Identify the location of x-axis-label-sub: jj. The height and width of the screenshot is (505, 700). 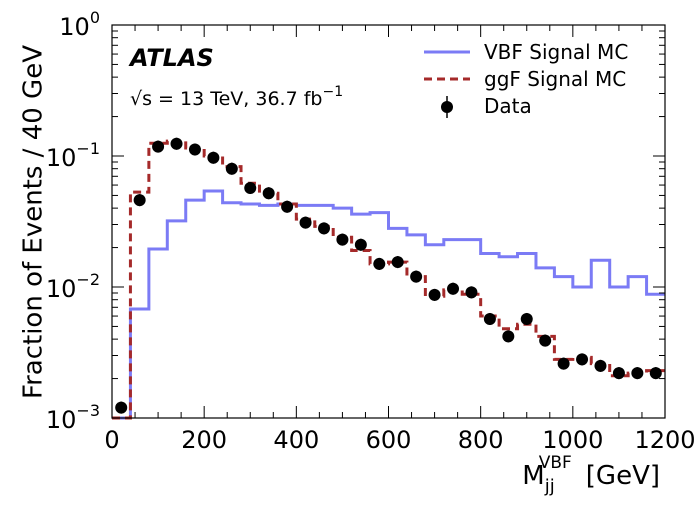
(549, 486).